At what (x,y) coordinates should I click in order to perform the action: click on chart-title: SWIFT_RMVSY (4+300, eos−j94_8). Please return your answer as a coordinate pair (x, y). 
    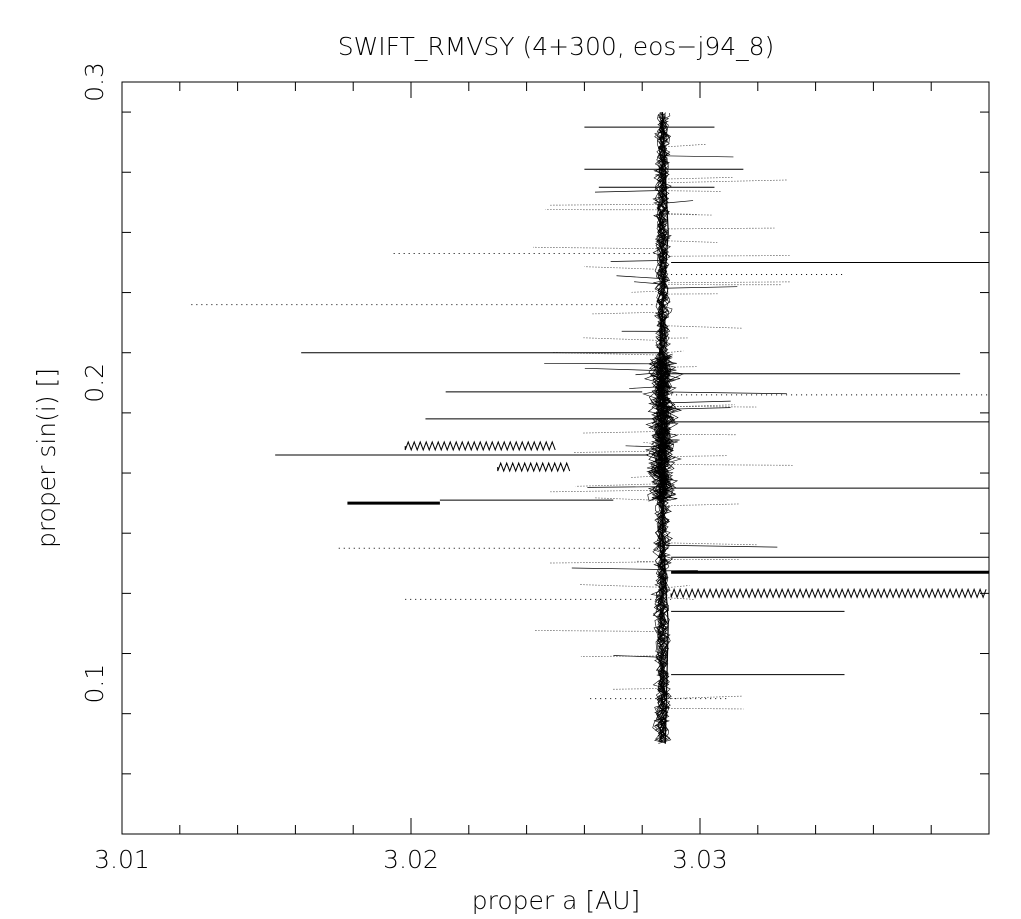
    Looking at the image, I should click on (556, 46).